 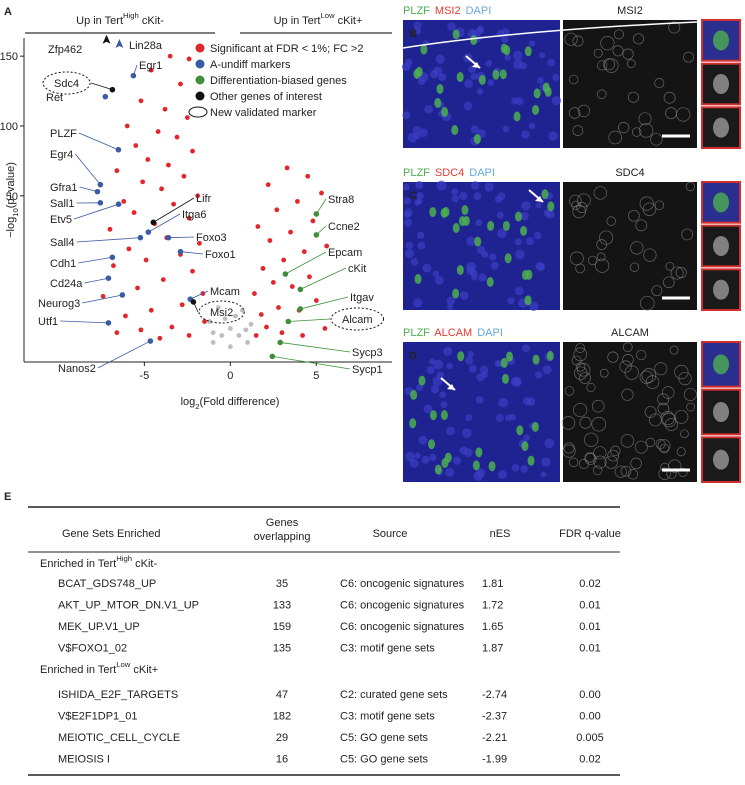 What do you see at coordinates (204, 199) in the screenshot?
I see `gene-label: Lifr` at bounding box center [204, 199].